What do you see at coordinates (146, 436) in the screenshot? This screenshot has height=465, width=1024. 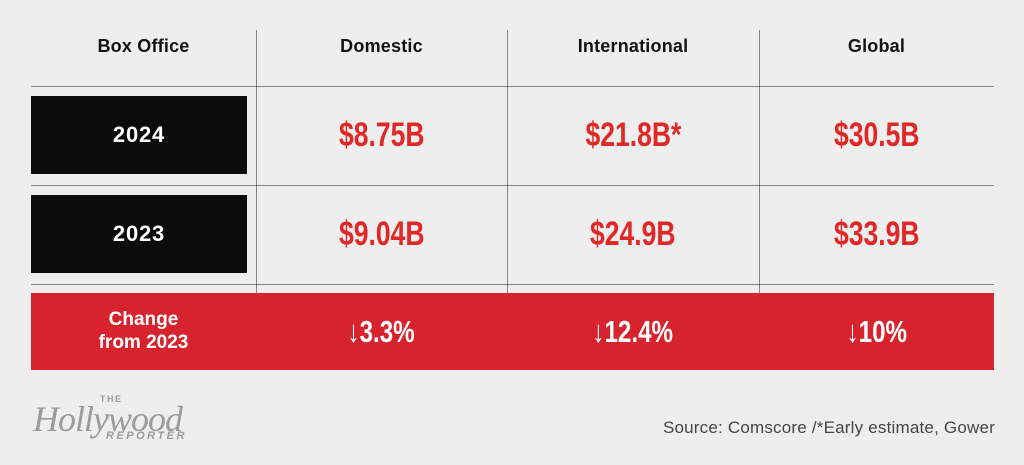 I see `logo-reporter-text: REPORTER` at bounding box center [146, 436].